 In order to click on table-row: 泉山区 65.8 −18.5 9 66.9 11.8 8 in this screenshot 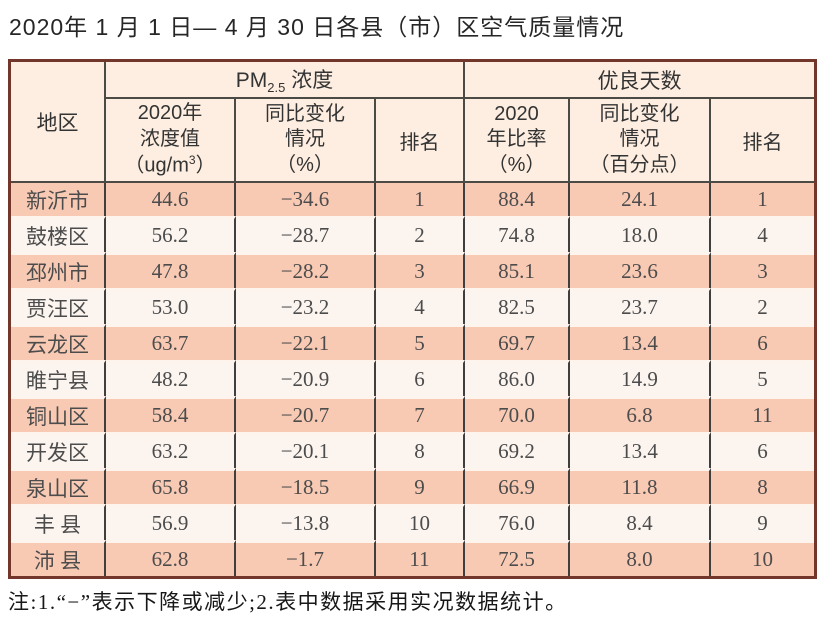, I will do `click(412, 486)`.